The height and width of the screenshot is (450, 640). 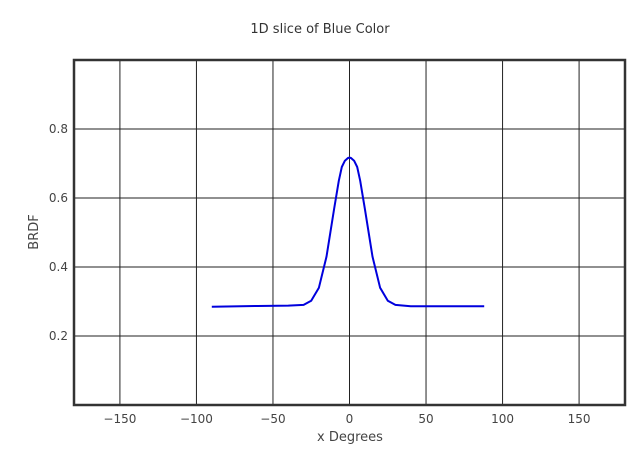 What do you see at coordinates (425, 419) in the screenshot?
I see `x-tick-label: 50` at bounding box center [425, 419].